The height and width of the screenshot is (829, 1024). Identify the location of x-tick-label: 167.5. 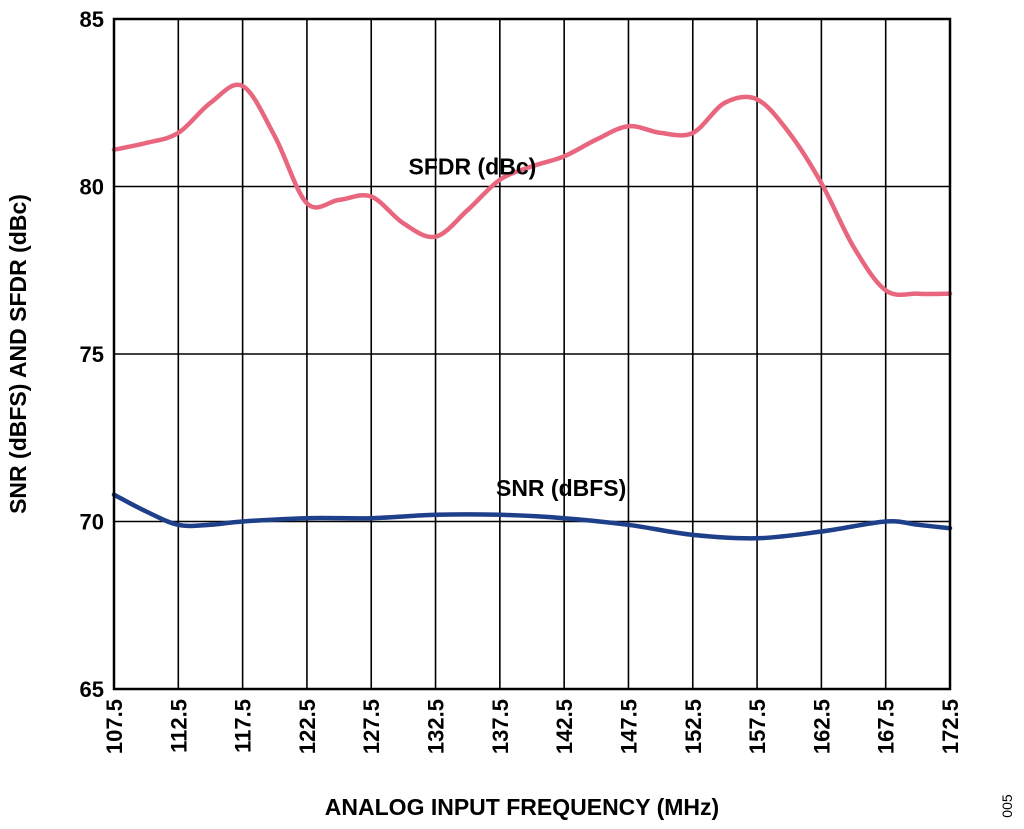
(886, 726).